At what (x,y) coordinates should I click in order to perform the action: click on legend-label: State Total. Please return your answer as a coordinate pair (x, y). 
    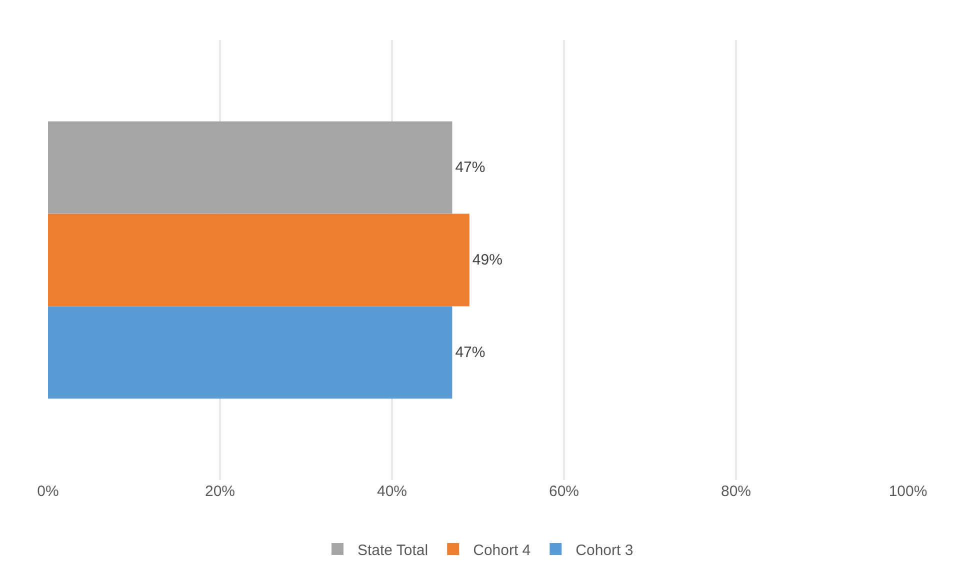
    Looking at the image, I should click on (393, 550).